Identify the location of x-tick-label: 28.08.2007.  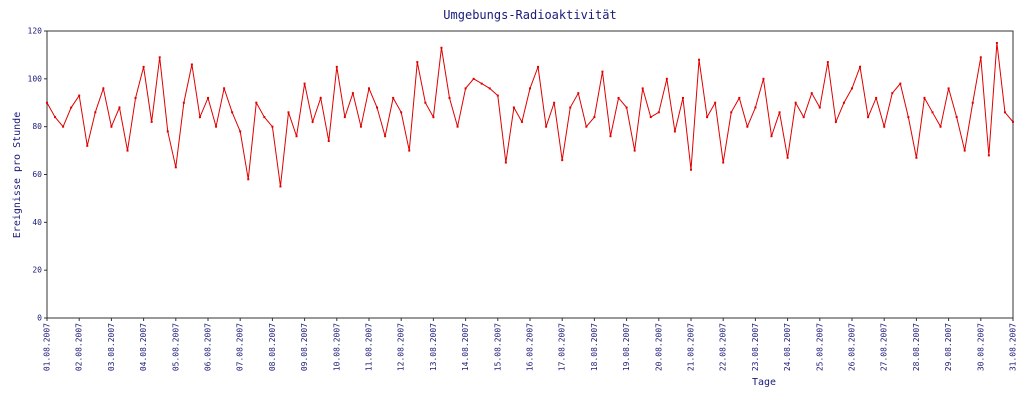
(916, 347).